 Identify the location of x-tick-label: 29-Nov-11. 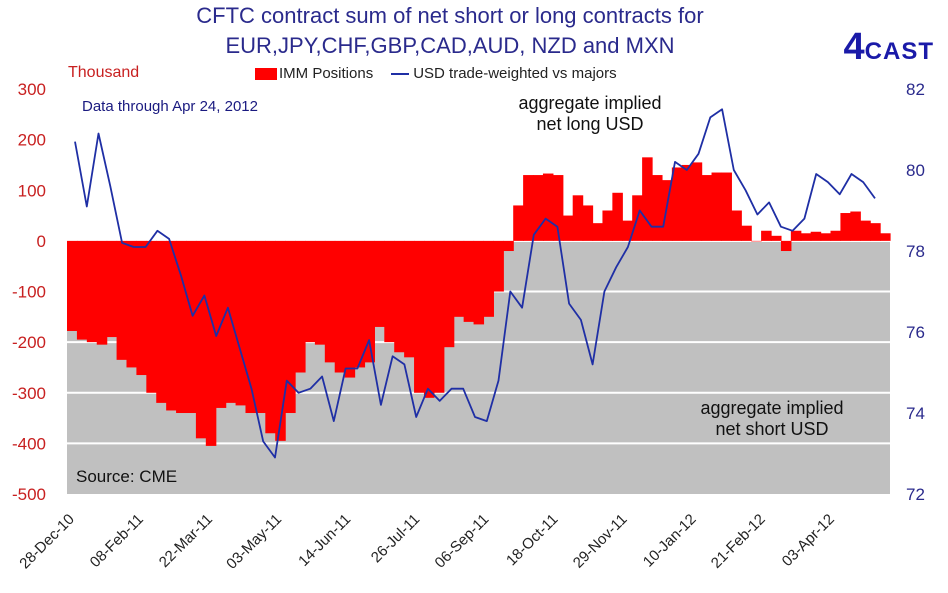
(600, 541).